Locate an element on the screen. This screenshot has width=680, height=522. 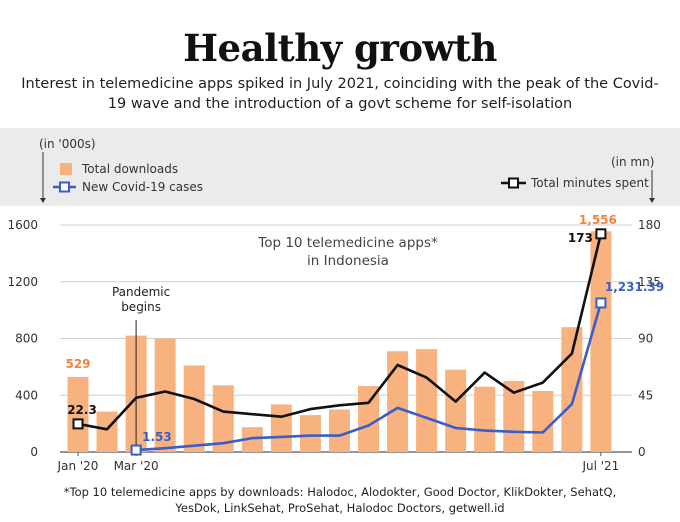
right-axis-unit: (in mn) is located at coordinates (633, 162).